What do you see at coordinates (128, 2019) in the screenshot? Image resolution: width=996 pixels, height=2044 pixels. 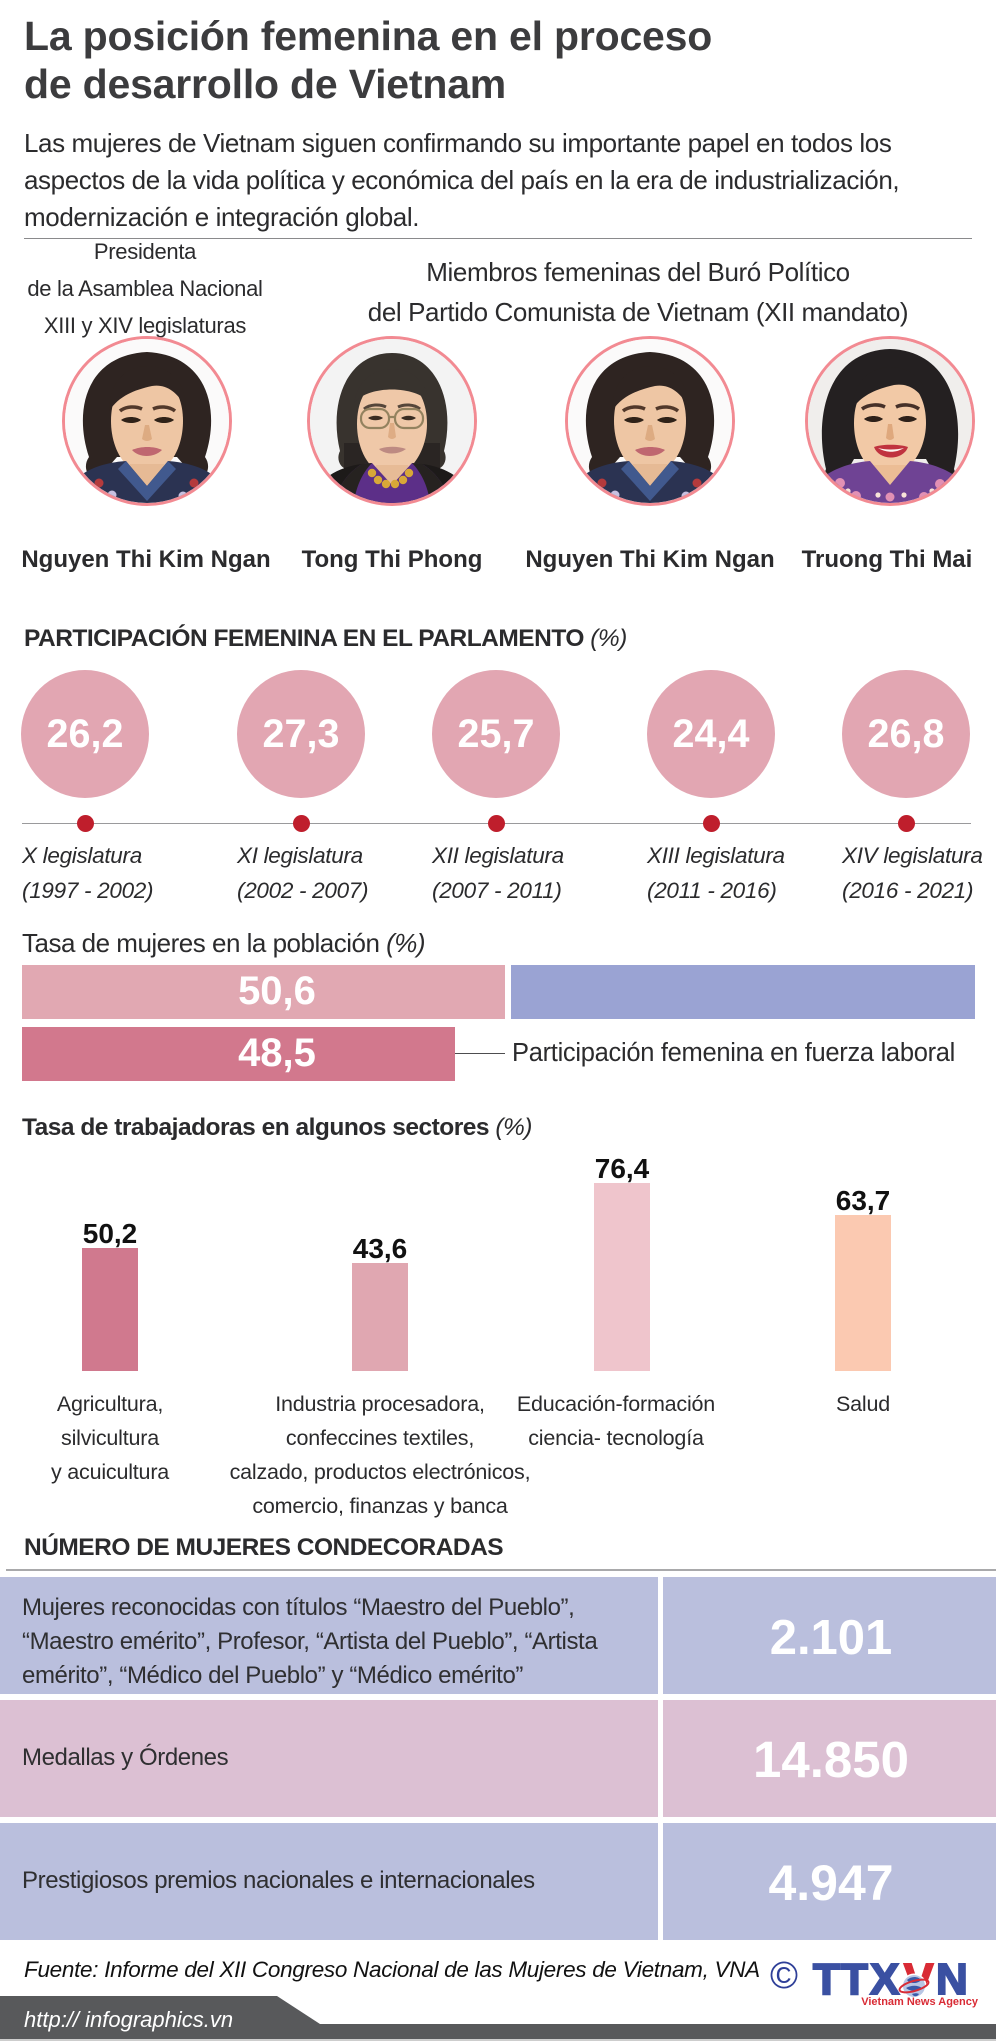 I see `svg-text: http:// infographics.vn` at bounding box center [128, 2019].